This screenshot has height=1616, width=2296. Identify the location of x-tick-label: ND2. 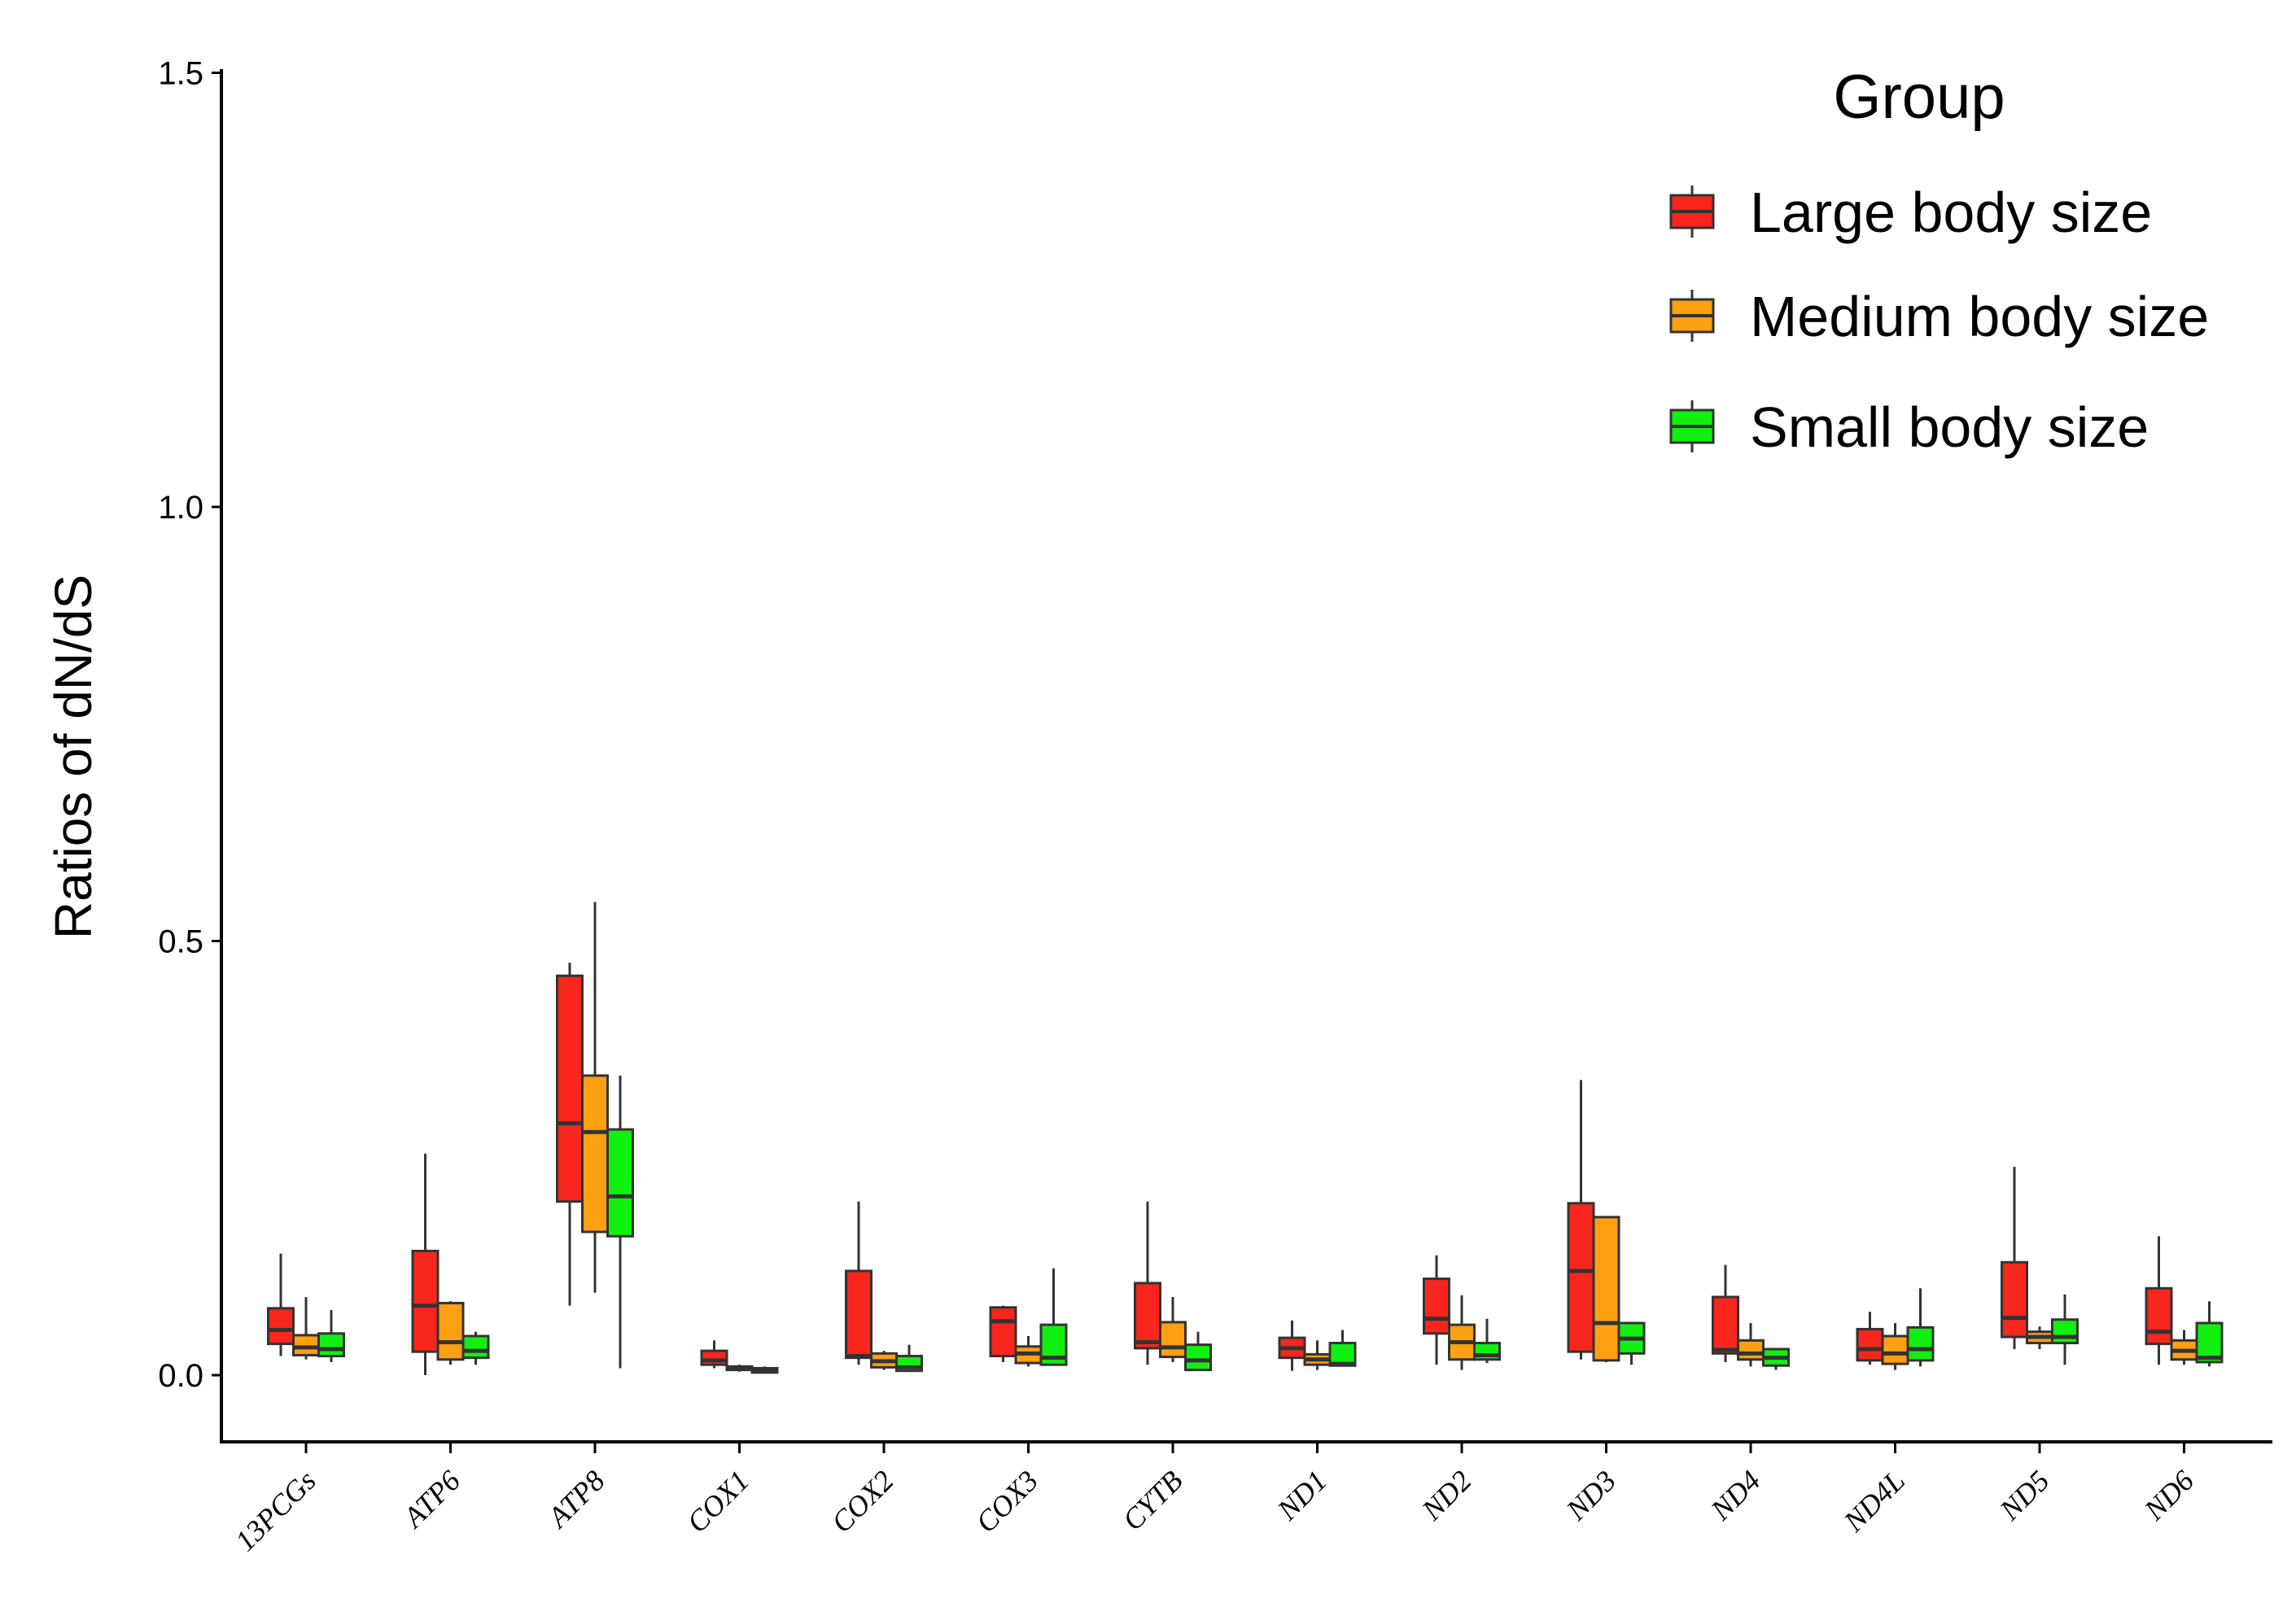
(1447, 1495).